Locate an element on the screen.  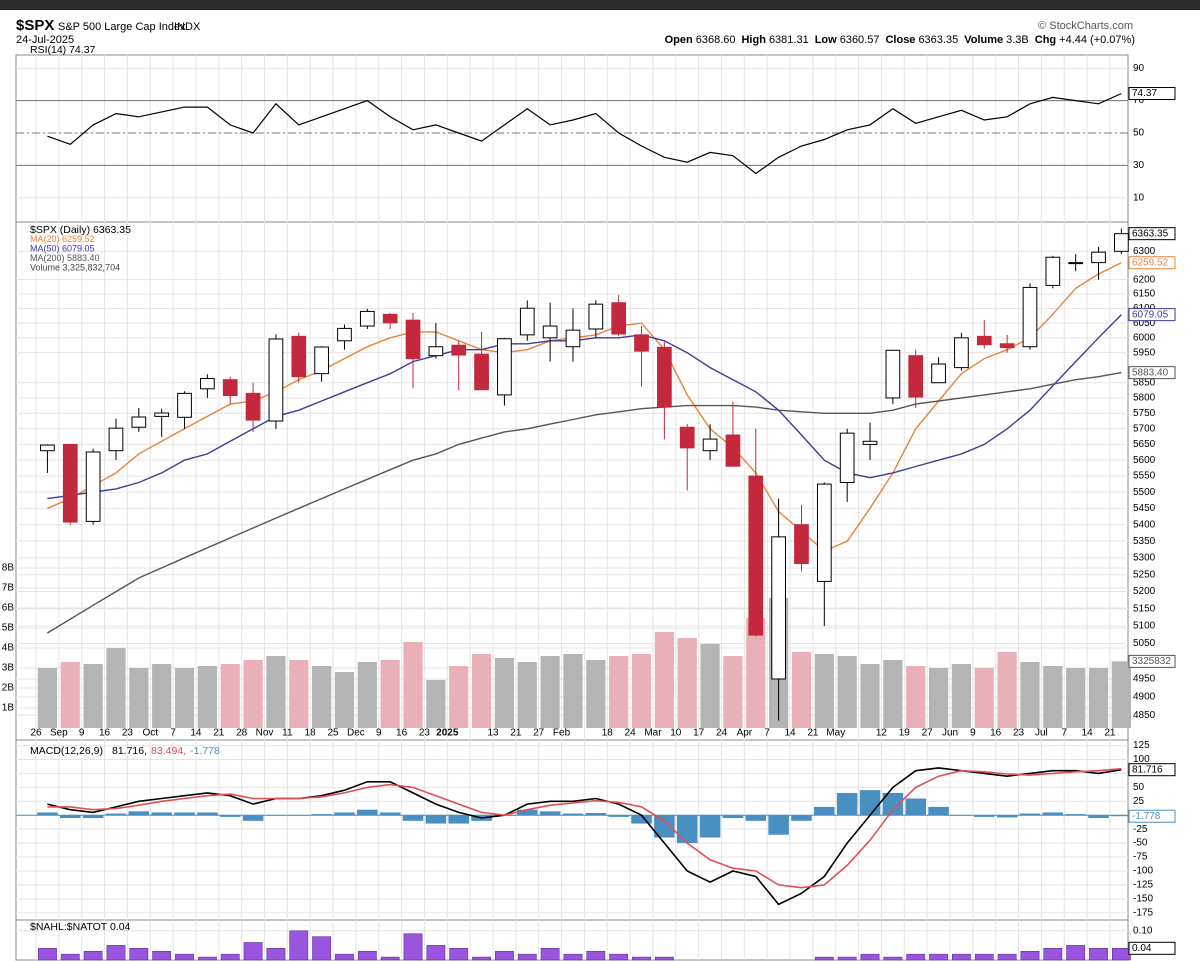
value-tag is located at coordinates (1152, 770).